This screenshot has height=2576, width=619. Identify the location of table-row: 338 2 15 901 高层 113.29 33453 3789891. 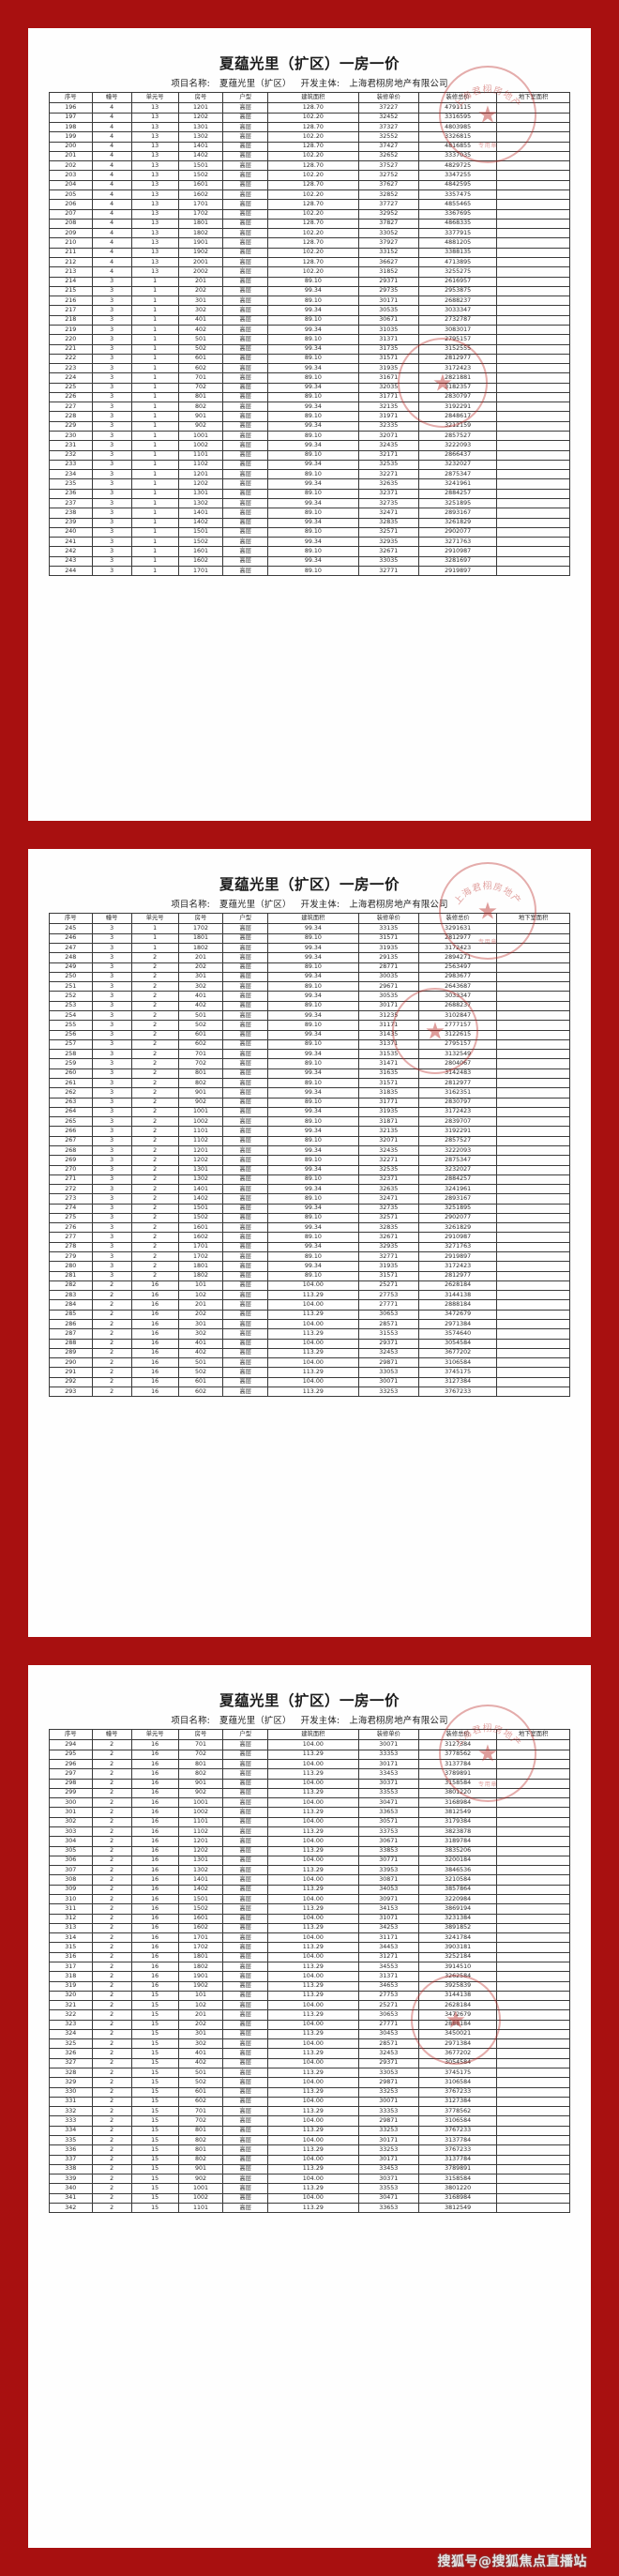
(309, 2169).